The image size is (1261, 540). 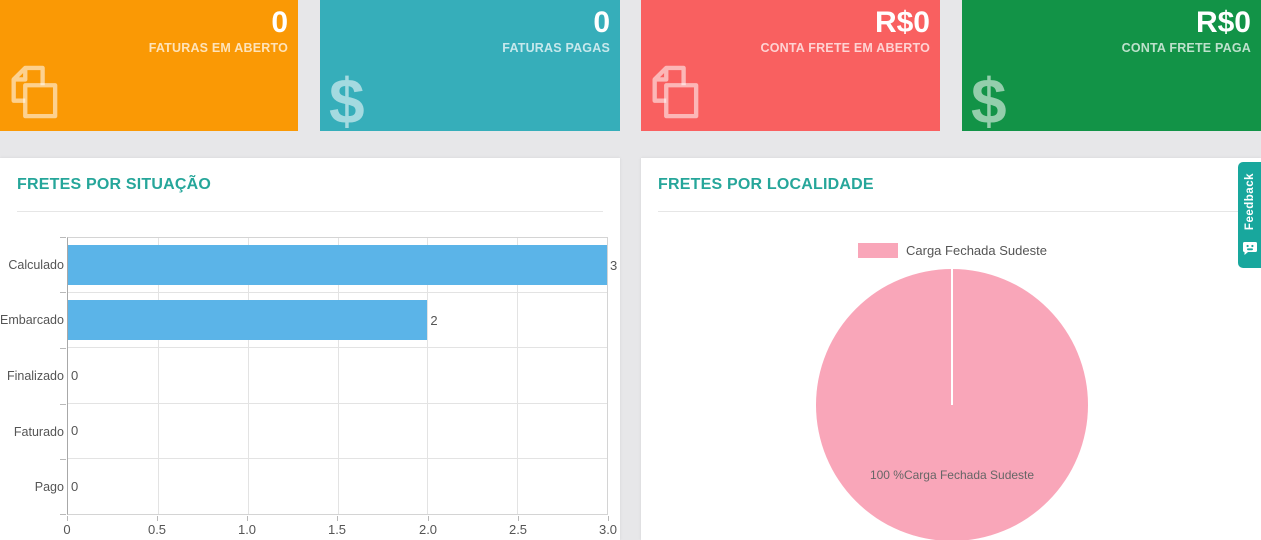 I want to click on category-label: Calculado, so click(x=36, y=264).